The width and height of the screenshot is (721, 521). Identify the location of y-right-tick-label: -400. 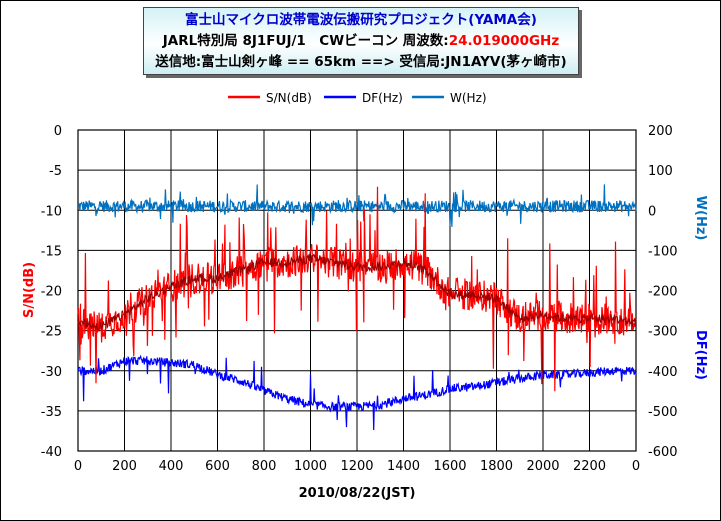
(663, 372).